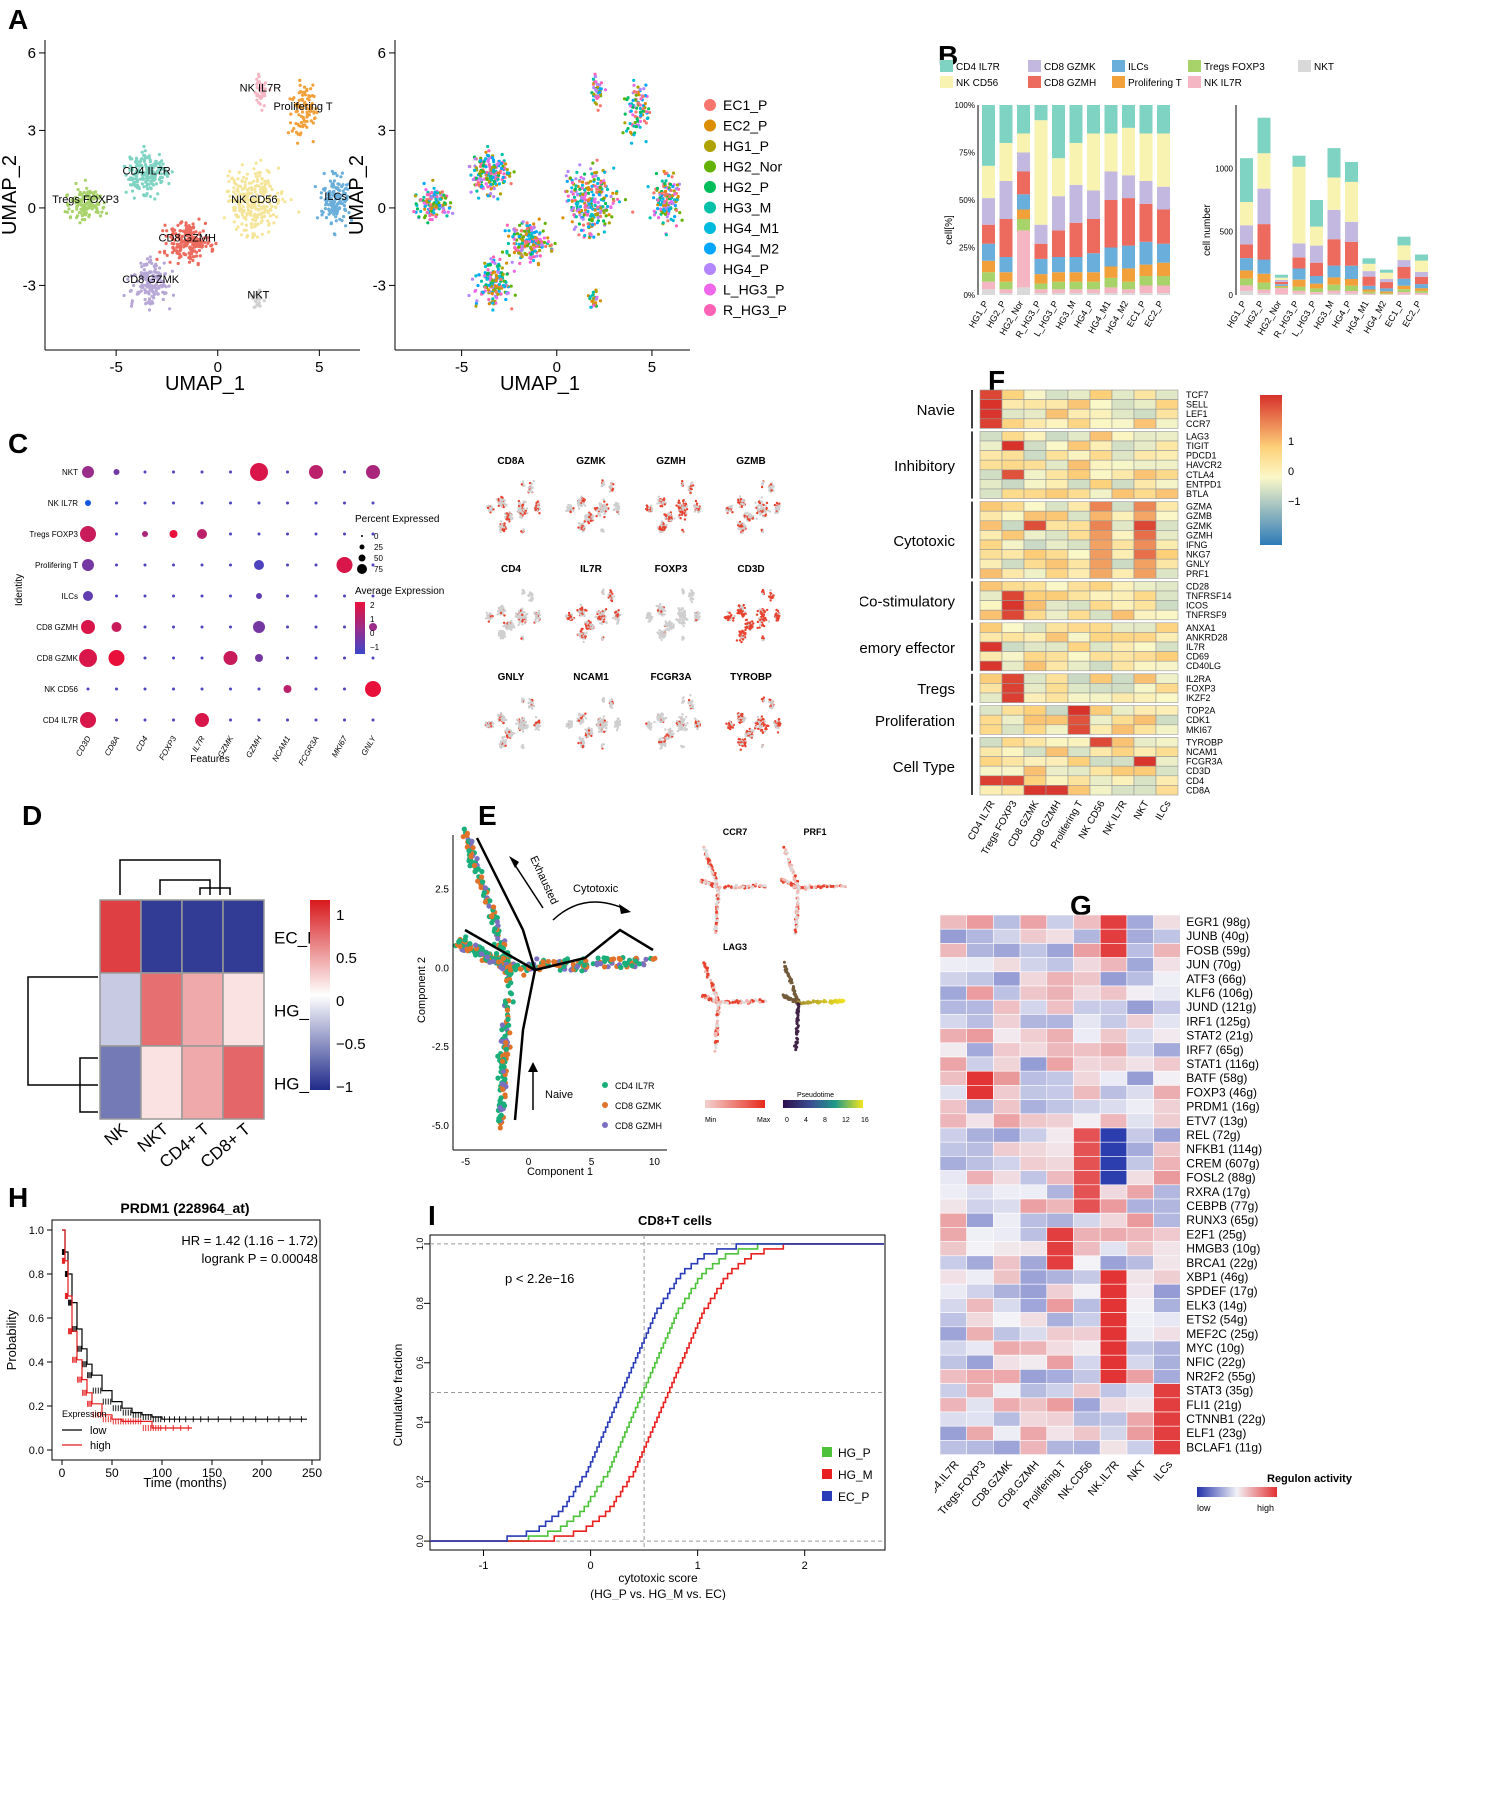 This screenshot has width=1492, height=1804. I want to click on identity-tick: ILCs, so click(70, 596).